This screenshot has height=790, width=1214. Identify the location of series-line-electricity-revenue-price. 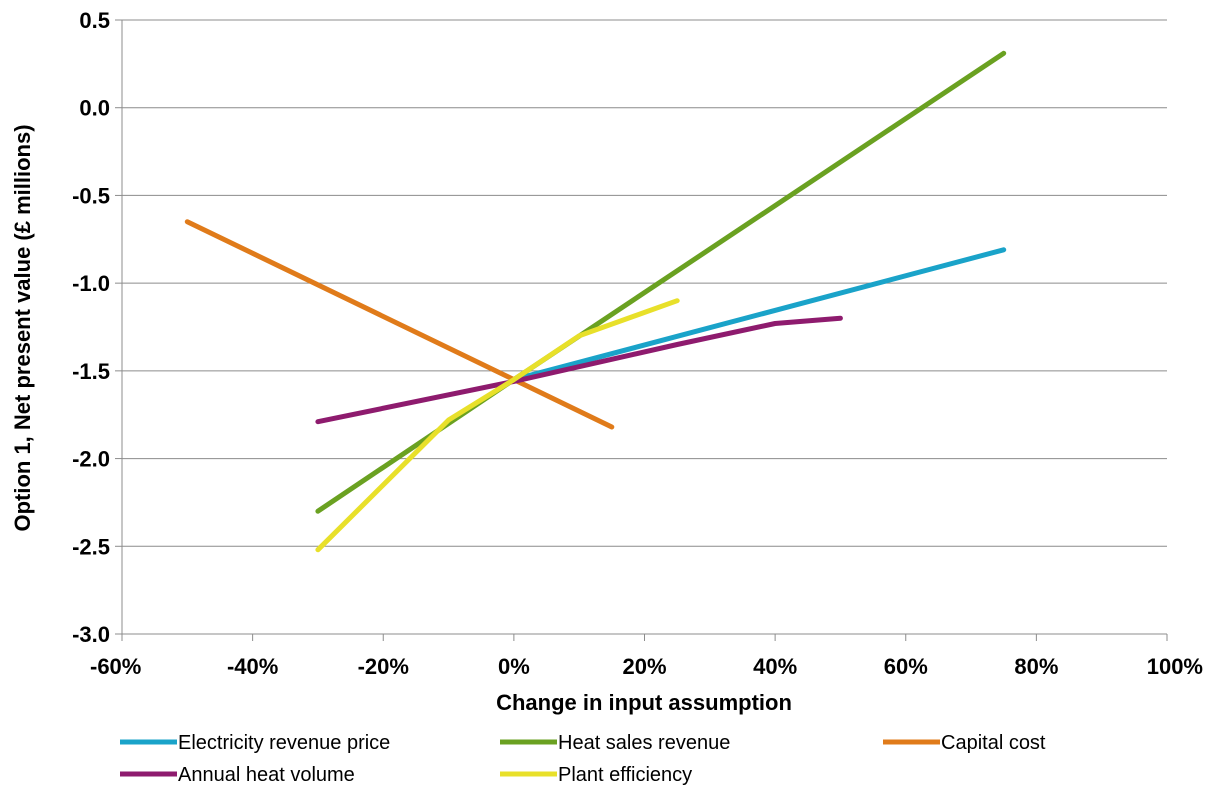
(759, 315).